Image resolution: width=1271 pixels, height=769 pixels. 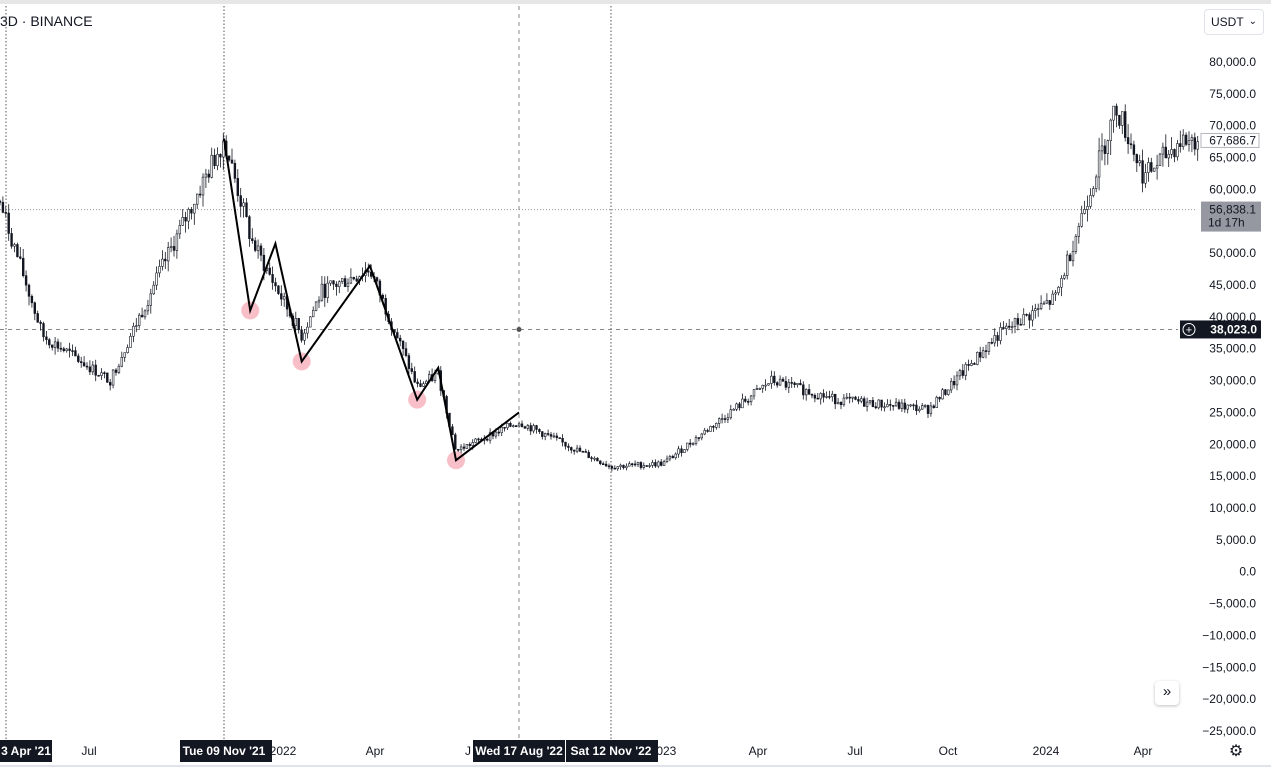 I want to click on currency-dropdown: USDT ⌄, so click(x=1234, y=22).